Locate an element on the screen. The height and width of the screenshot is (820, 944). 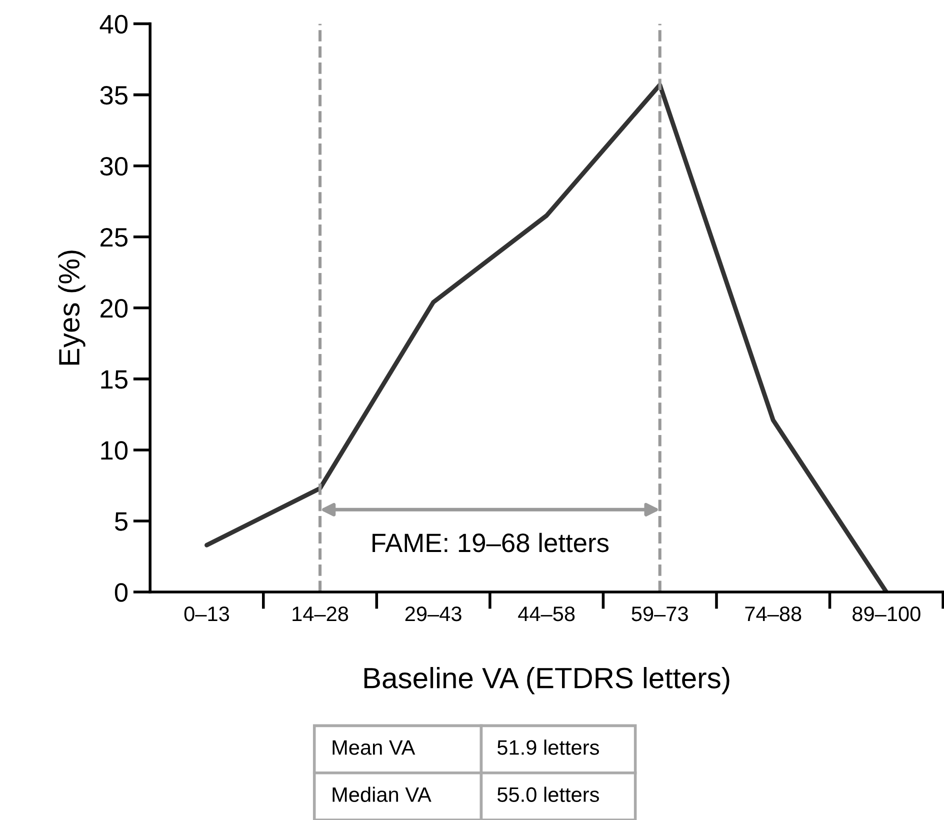
y-tick-label: 35 is located at coordinates (114, 95).